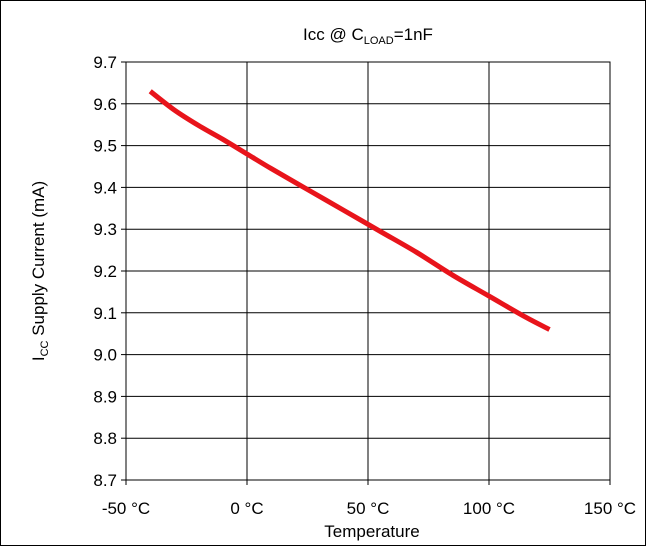  Describe the element at coordinates (368, 508) in the screenshot. I see `x-tick-label: 50 °C` at that location.